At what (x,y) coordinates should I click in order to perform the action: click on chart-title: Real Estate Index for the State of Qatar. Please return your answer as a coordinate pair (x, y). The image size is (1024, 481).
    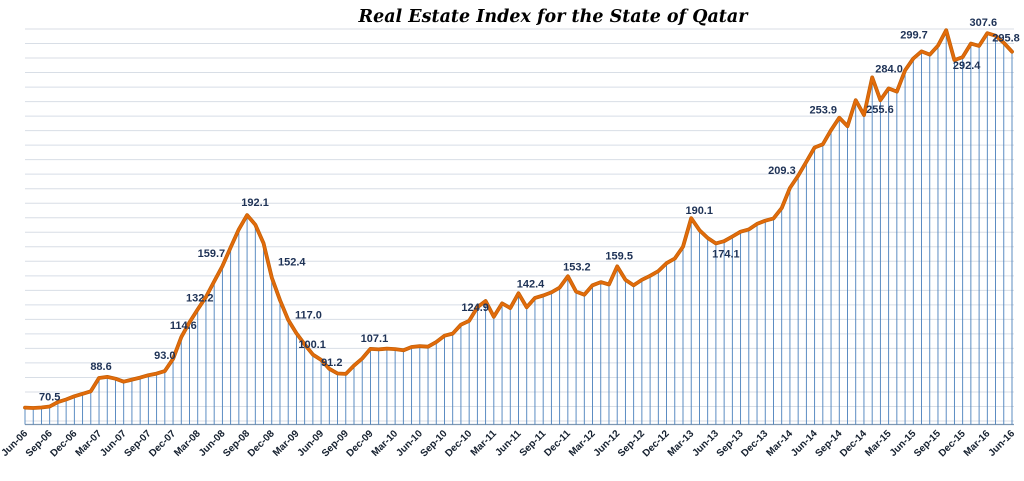
    Looking at the image, I should click on (554, 17).